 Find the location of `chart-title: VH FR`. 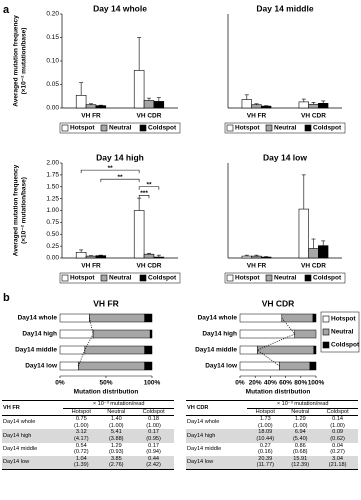

chart-title: VH FR is located at coordinates (106, 303).